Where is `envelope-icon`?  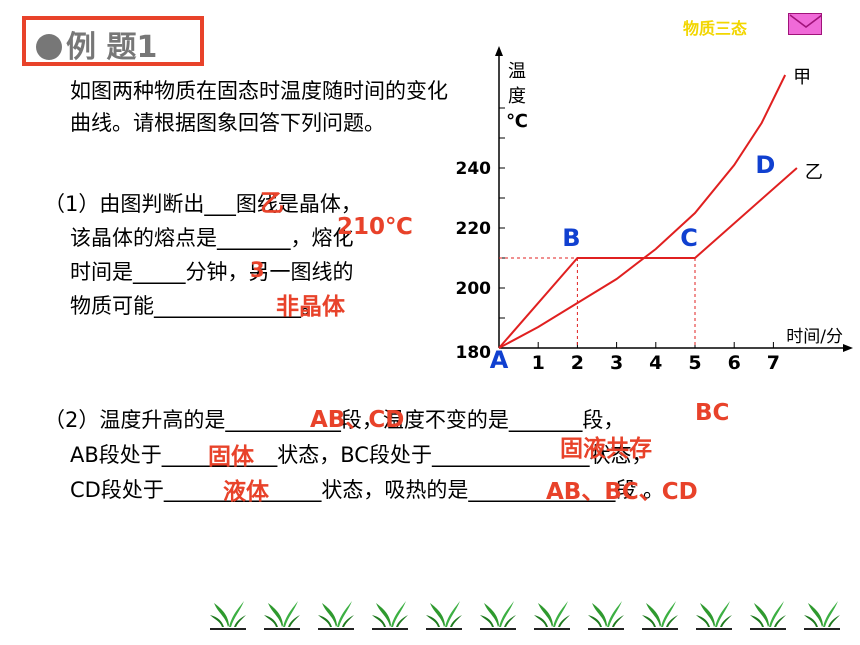 envelope-icon is located at coordinates (805, 24).